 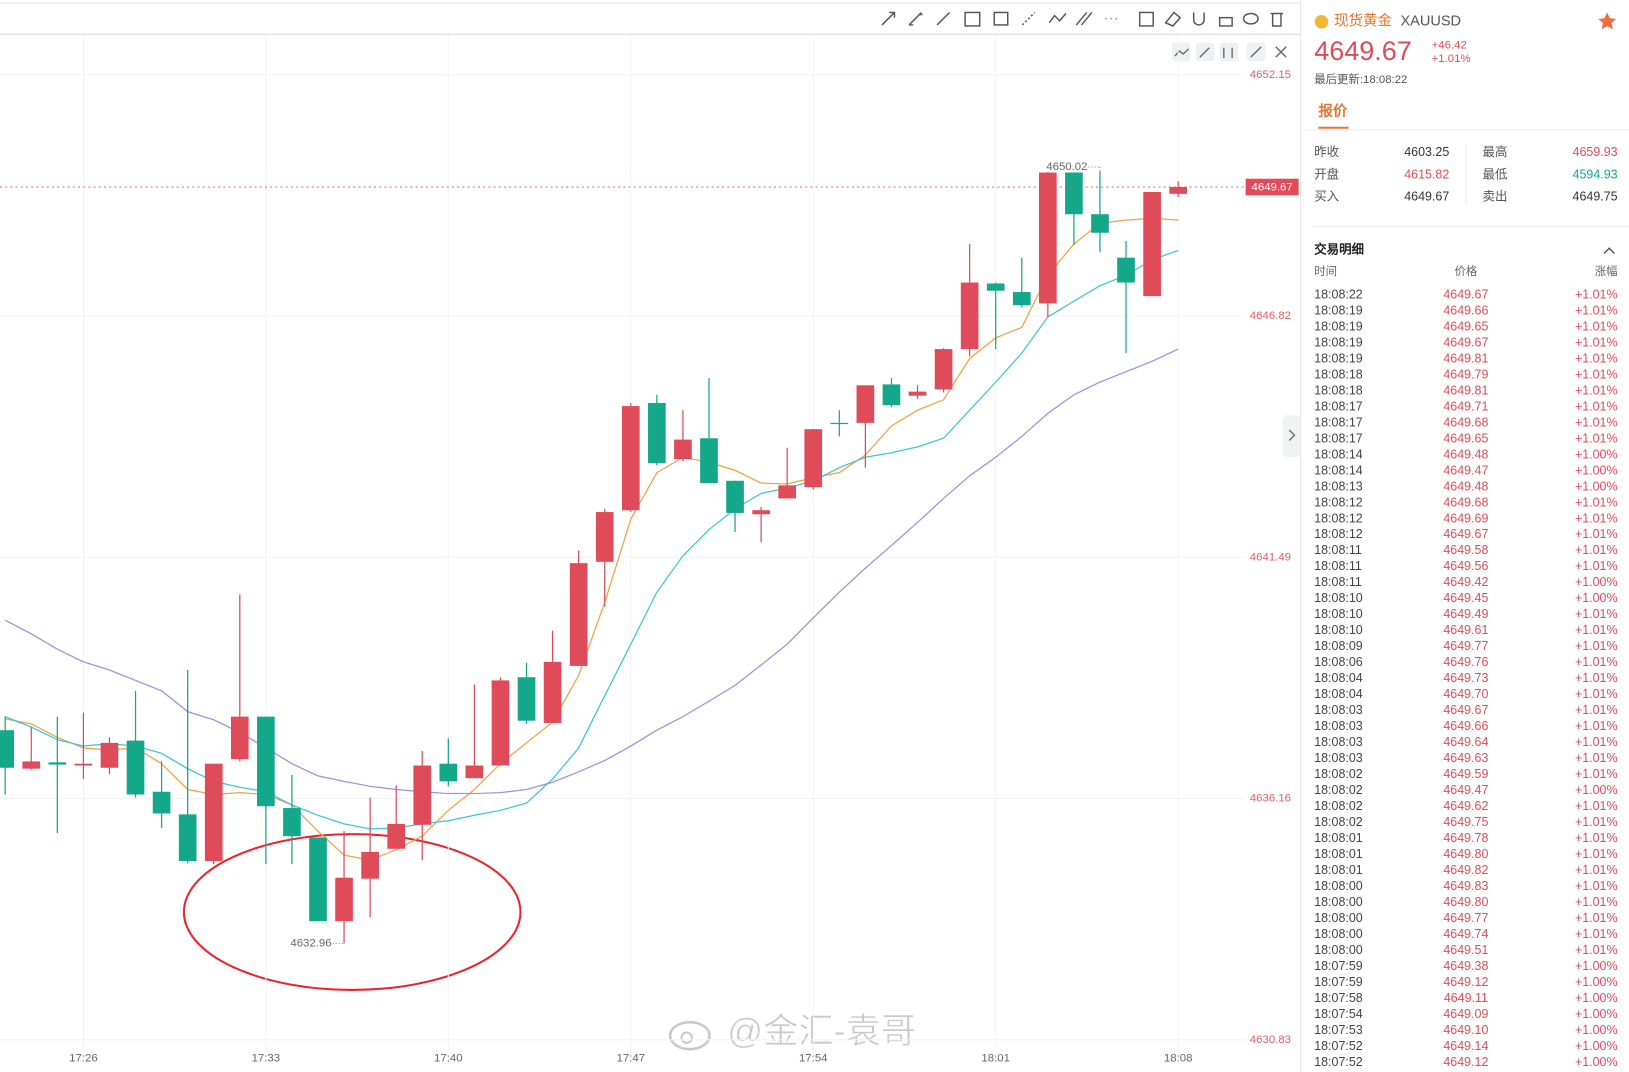 What do you see at coordinates (1272, 188) in the screenshot?
I see `last-price-tag-label: 4649.67` at bounding box center [1272, 188].